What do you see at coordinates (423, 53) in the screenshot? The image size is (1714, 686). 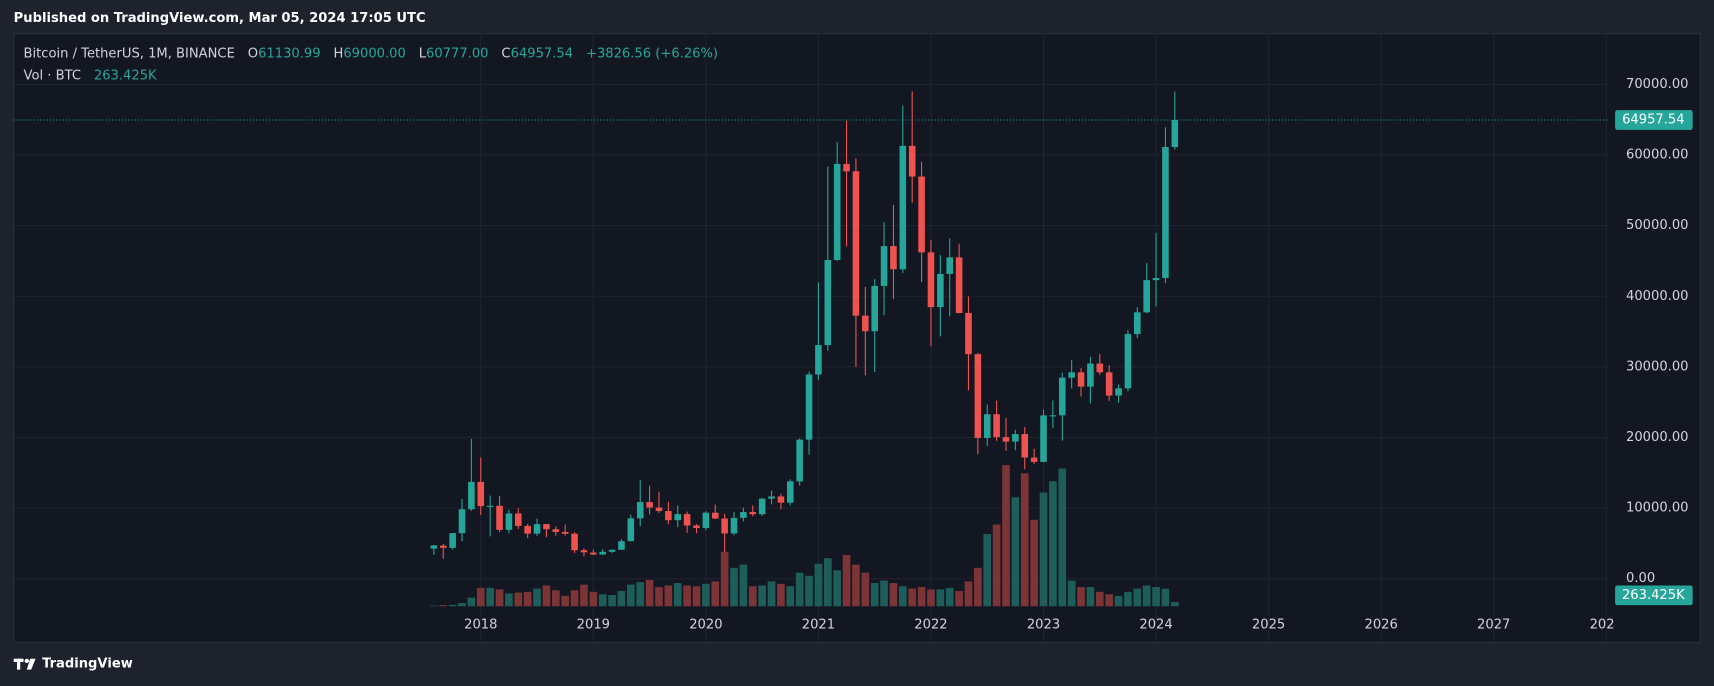 I see `legend-key: L` at bounding box center [423, 53].